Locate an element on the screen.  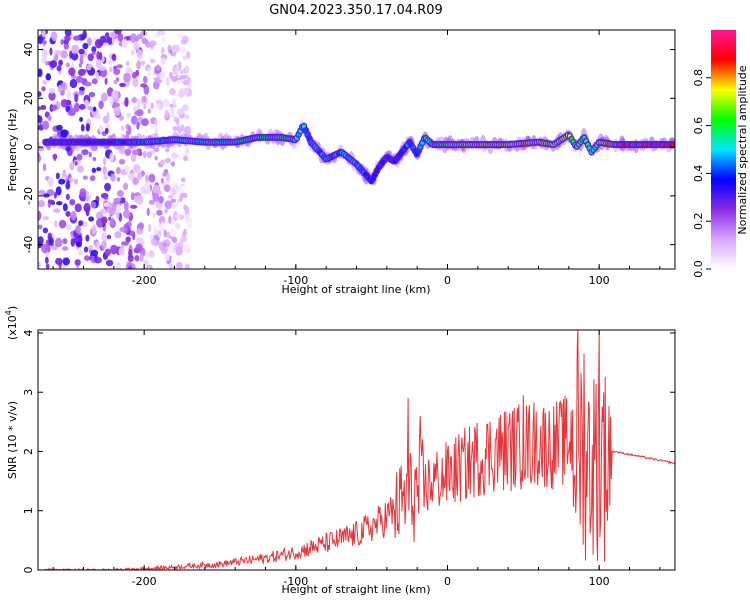
colorbar-label: Normalized spectral amplitude is located at coordinates (742, 149).